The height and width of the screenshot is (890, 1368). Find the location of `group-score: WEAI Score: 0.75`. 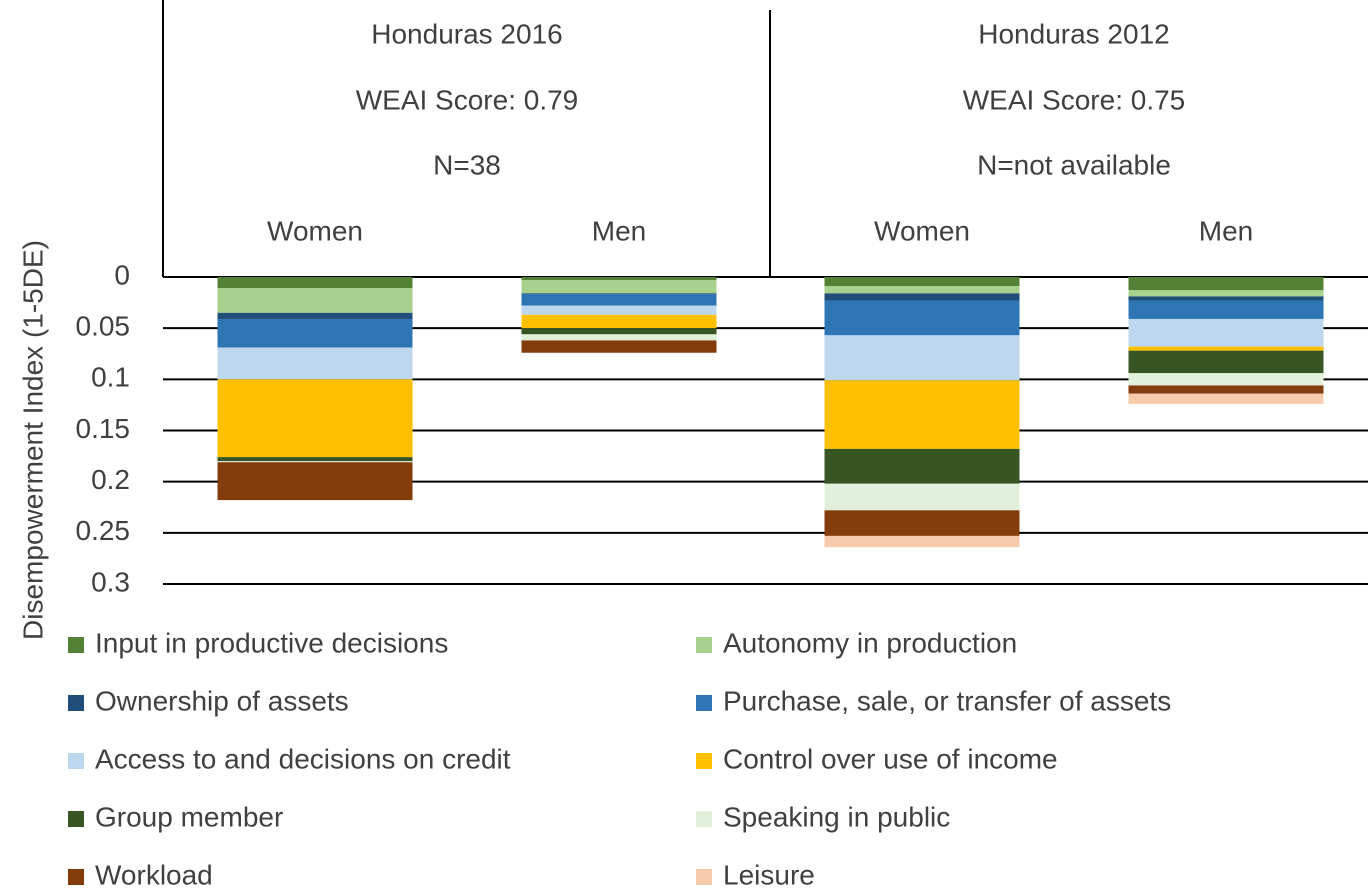

group-score: WEAI Score: 0.75 is located at coordinates (1074, 99).